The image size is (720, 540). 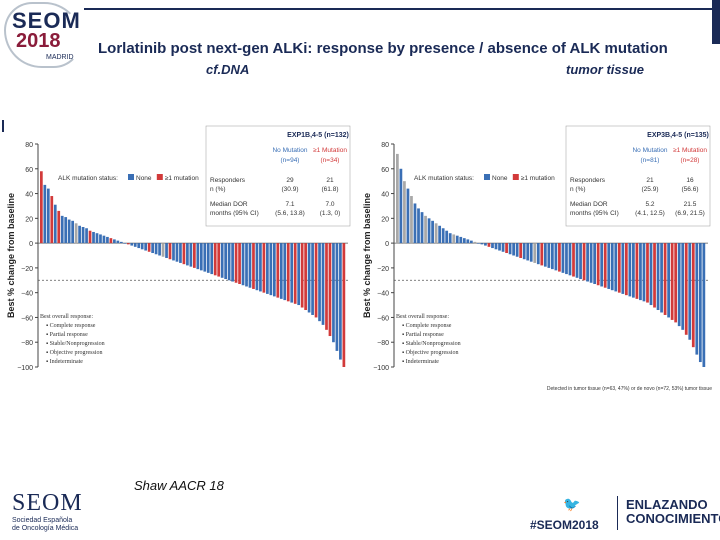 What do you see at coordinates (594, 213) in the screenshot?
I see `table-row-label-2: months (95% CI)` at bounding box center [594, 213].